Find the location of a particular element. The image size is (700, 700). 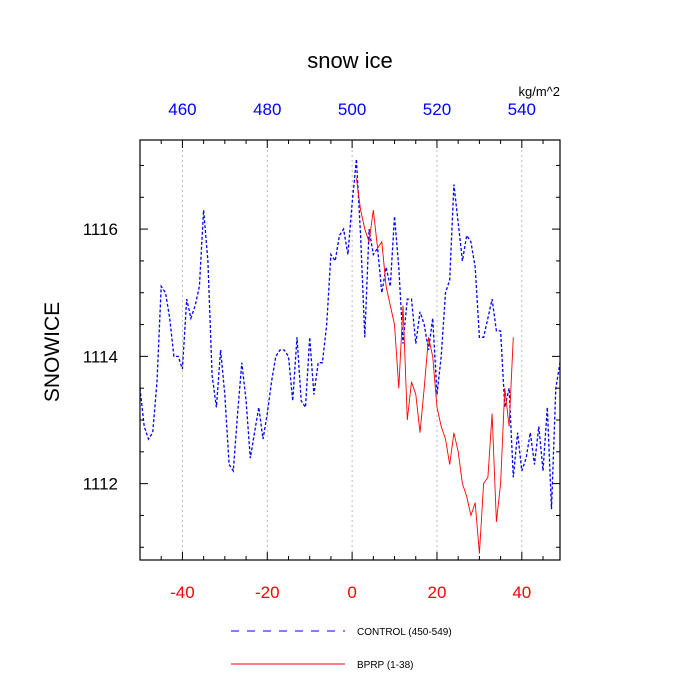

chart-title: snow ice is located at coordinates (350, 60).